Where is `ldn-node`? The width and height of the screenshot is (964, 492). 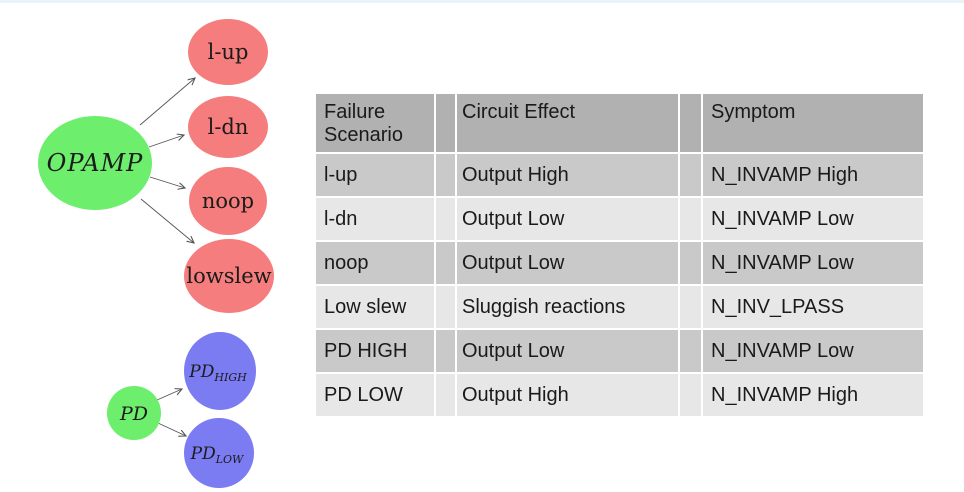 ldn-node is located at coordinates (228, 127).